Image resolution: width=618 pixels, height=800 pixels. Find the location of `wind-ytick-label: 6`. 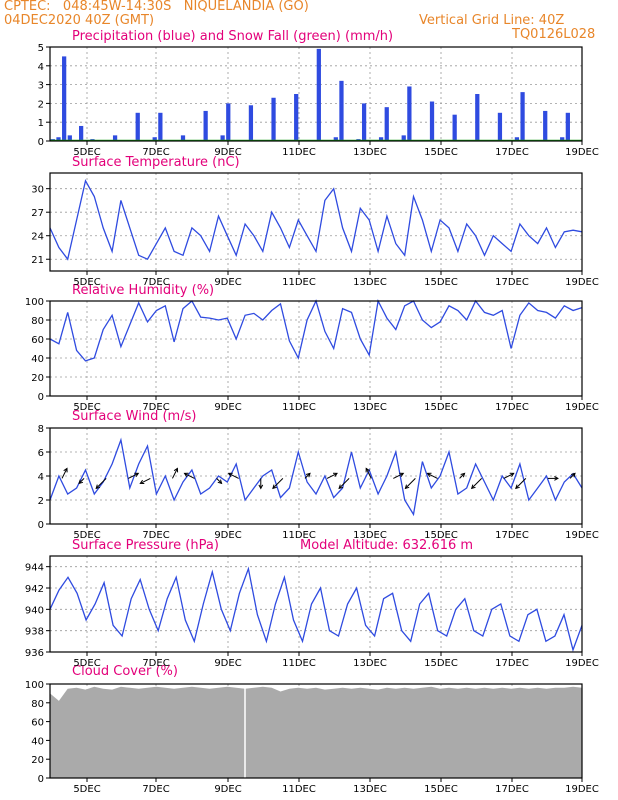

wind-ytick-label: 6 is located at coordinates (41, 453).